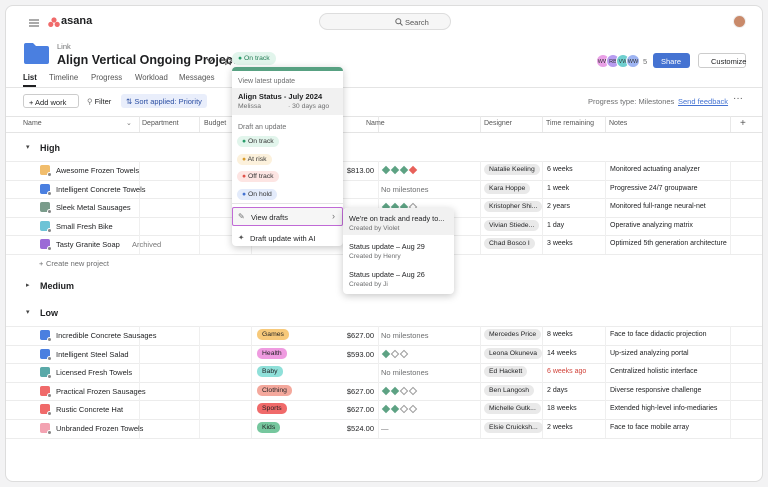  What do you see at coordinates (221, 61) in the screenshot?
I see `title-actions` at bounding box center [221, 61].